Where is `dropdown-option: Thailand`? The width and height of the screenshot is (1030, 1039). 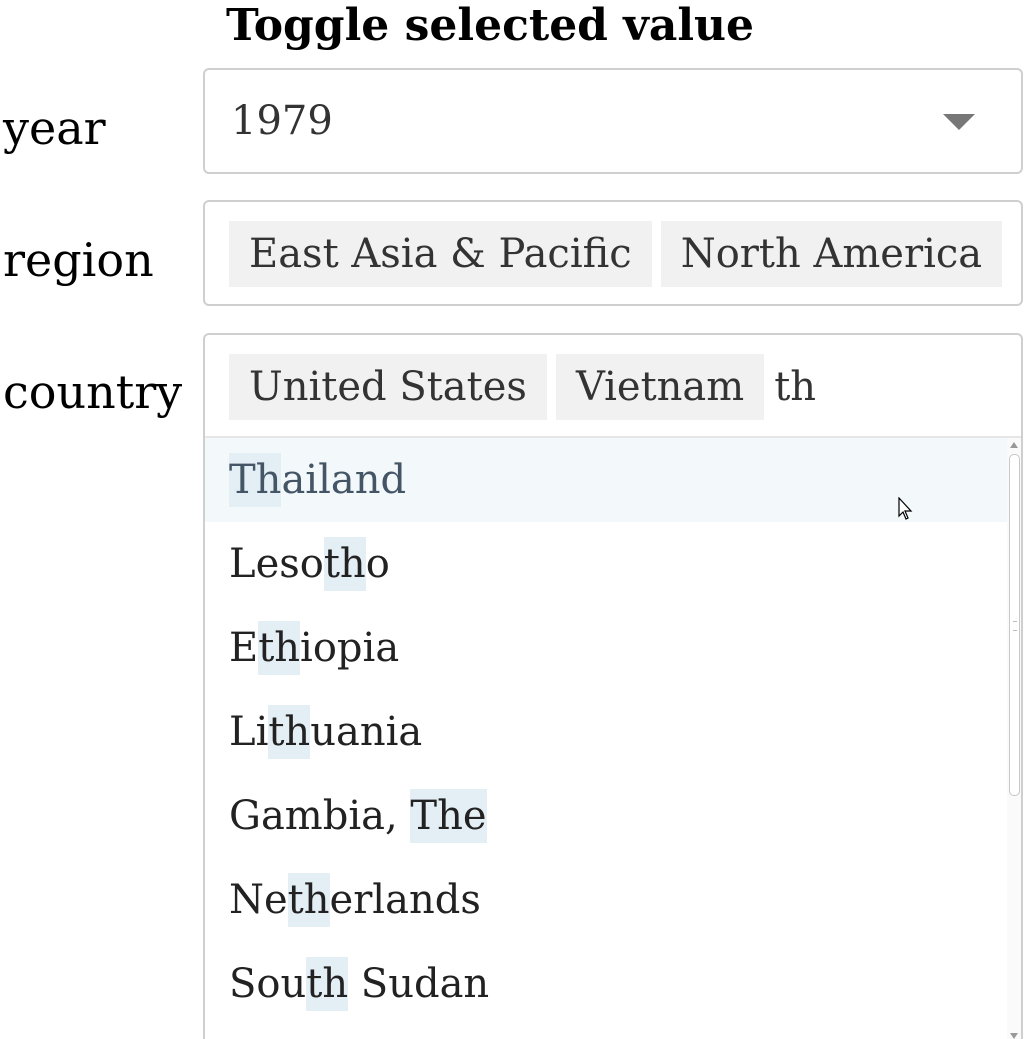 dropdown-option: Thailand is located at coordinates (613, 480).